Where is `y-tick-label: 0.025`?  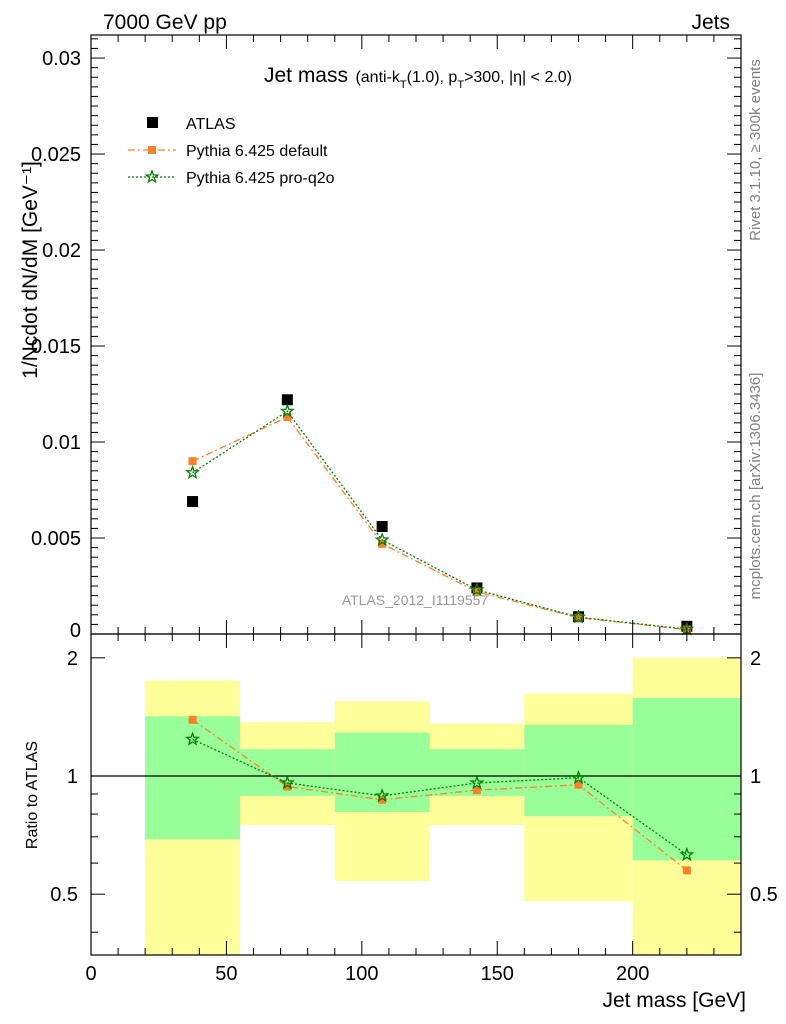 y-tick-label: 0.025 is located at coordinates (56, 155).